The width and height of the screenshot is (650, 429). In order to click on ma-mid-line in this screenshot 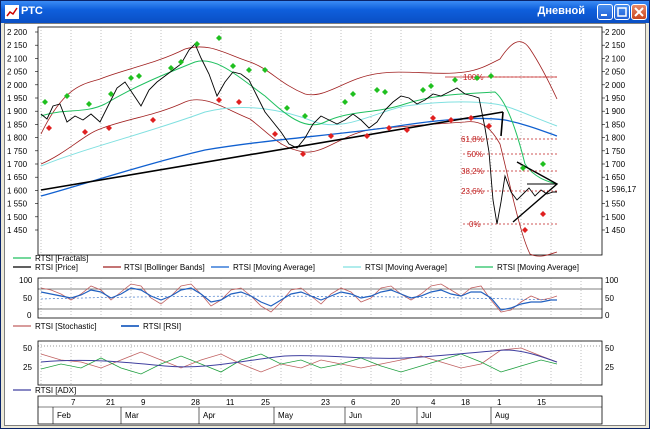, I will do `click(299, 134)`.